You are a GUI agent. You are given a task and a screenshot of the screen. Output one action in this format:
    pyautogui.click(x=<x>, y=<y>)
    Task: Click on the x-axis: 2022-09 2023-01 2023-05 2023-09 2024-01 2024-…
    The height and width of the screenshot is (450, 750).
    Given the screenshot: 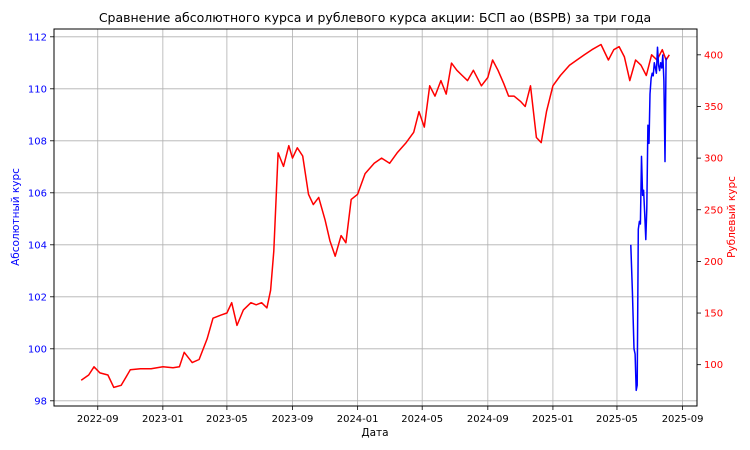 What is the action you would take?
    pyautogui.click(x=390, y=415)
    